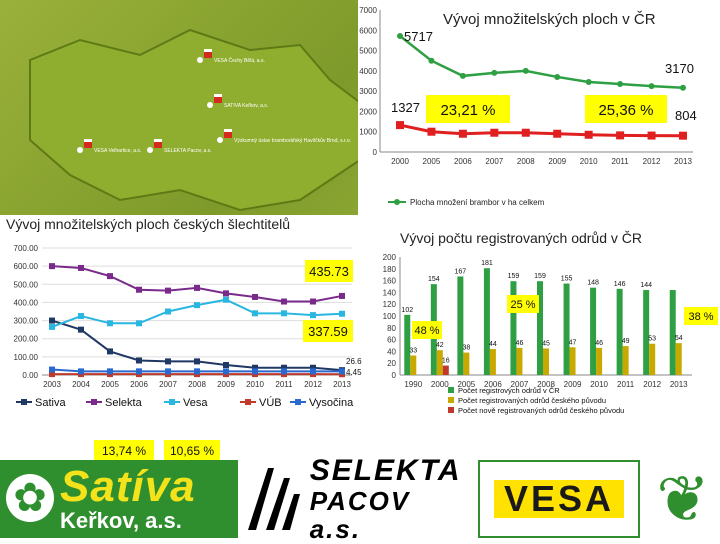 The width and height of the screenshot is (720, 544). I want to click on x-tick-label: 2009, so click(557, 161).